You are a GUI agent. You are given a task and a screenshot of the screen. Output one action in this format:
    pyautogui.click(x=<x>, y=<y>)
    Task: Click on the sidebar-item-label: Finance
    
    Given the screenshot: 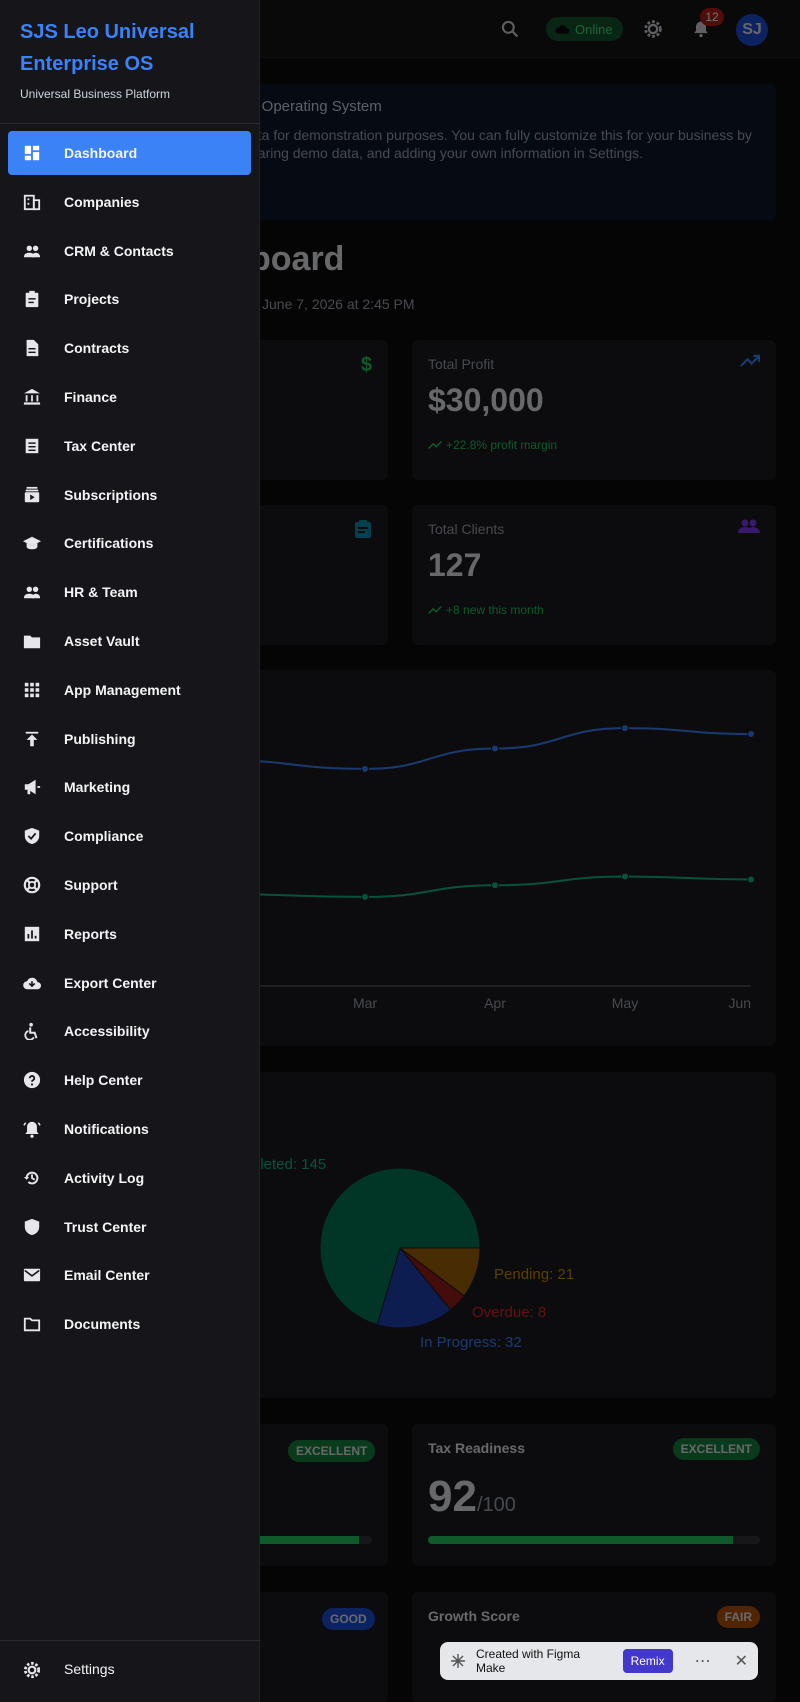 What is the action you would take?
    pyautogui.click(x=90, y=396)
    